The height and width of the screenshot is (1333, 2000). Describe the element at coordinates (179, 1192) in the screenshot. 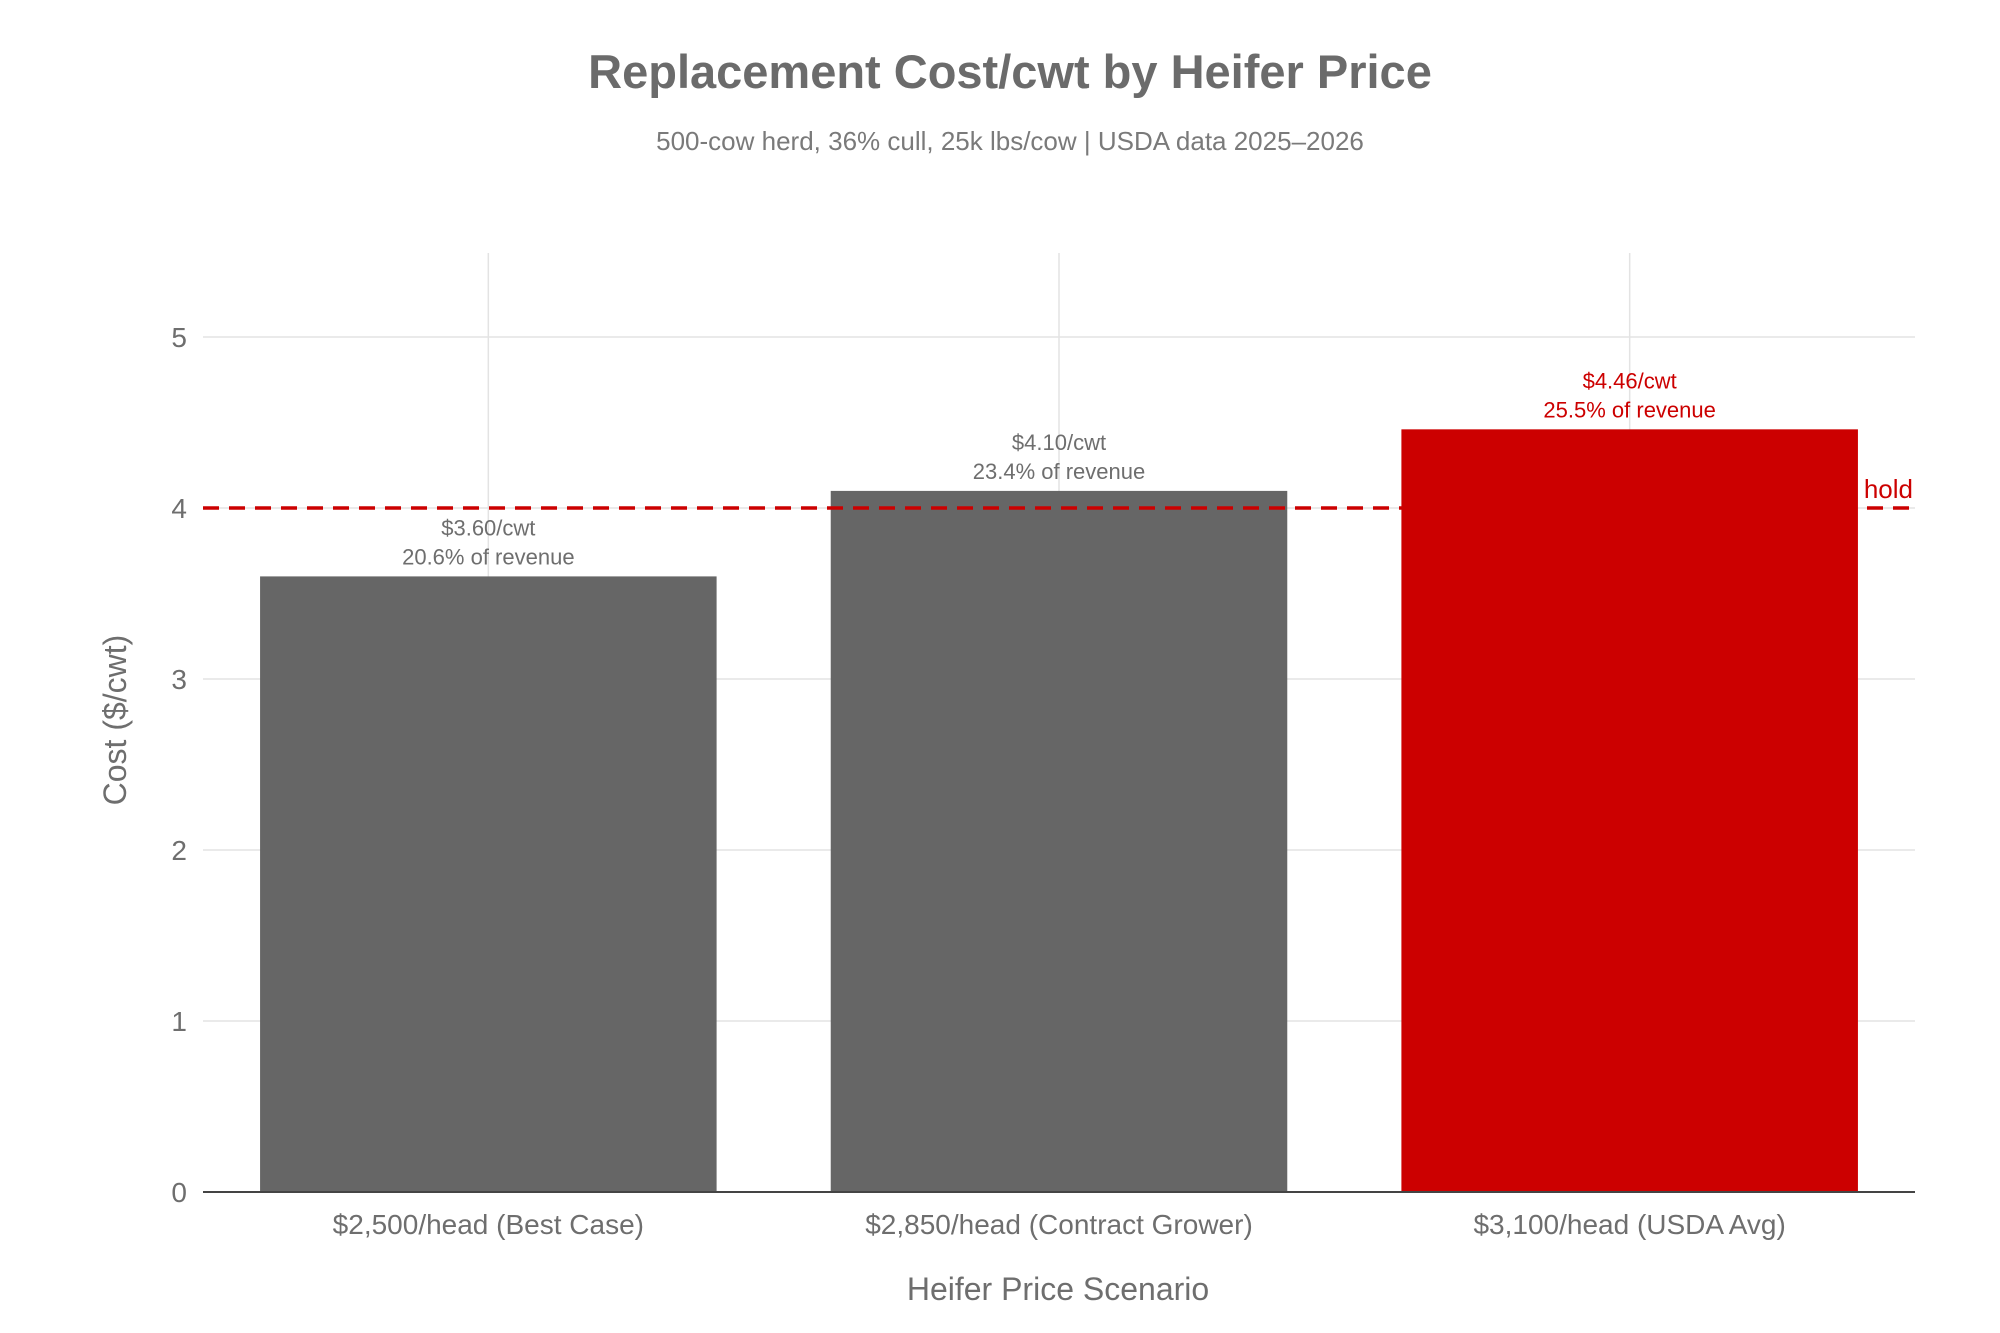

I see `y-tick-label: 0` at that location.